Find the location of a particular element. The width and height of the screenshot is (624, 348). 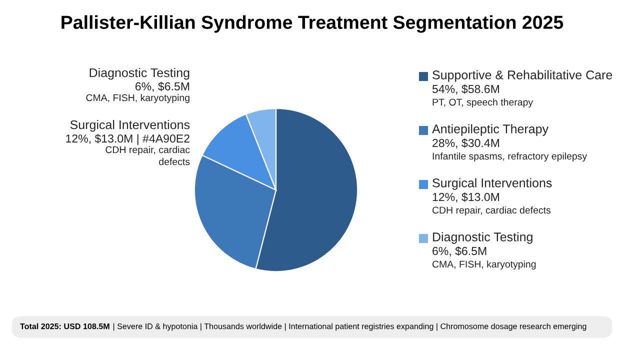

legend-label: Antiepileptic Therapy is located at coordinates (490, 130).